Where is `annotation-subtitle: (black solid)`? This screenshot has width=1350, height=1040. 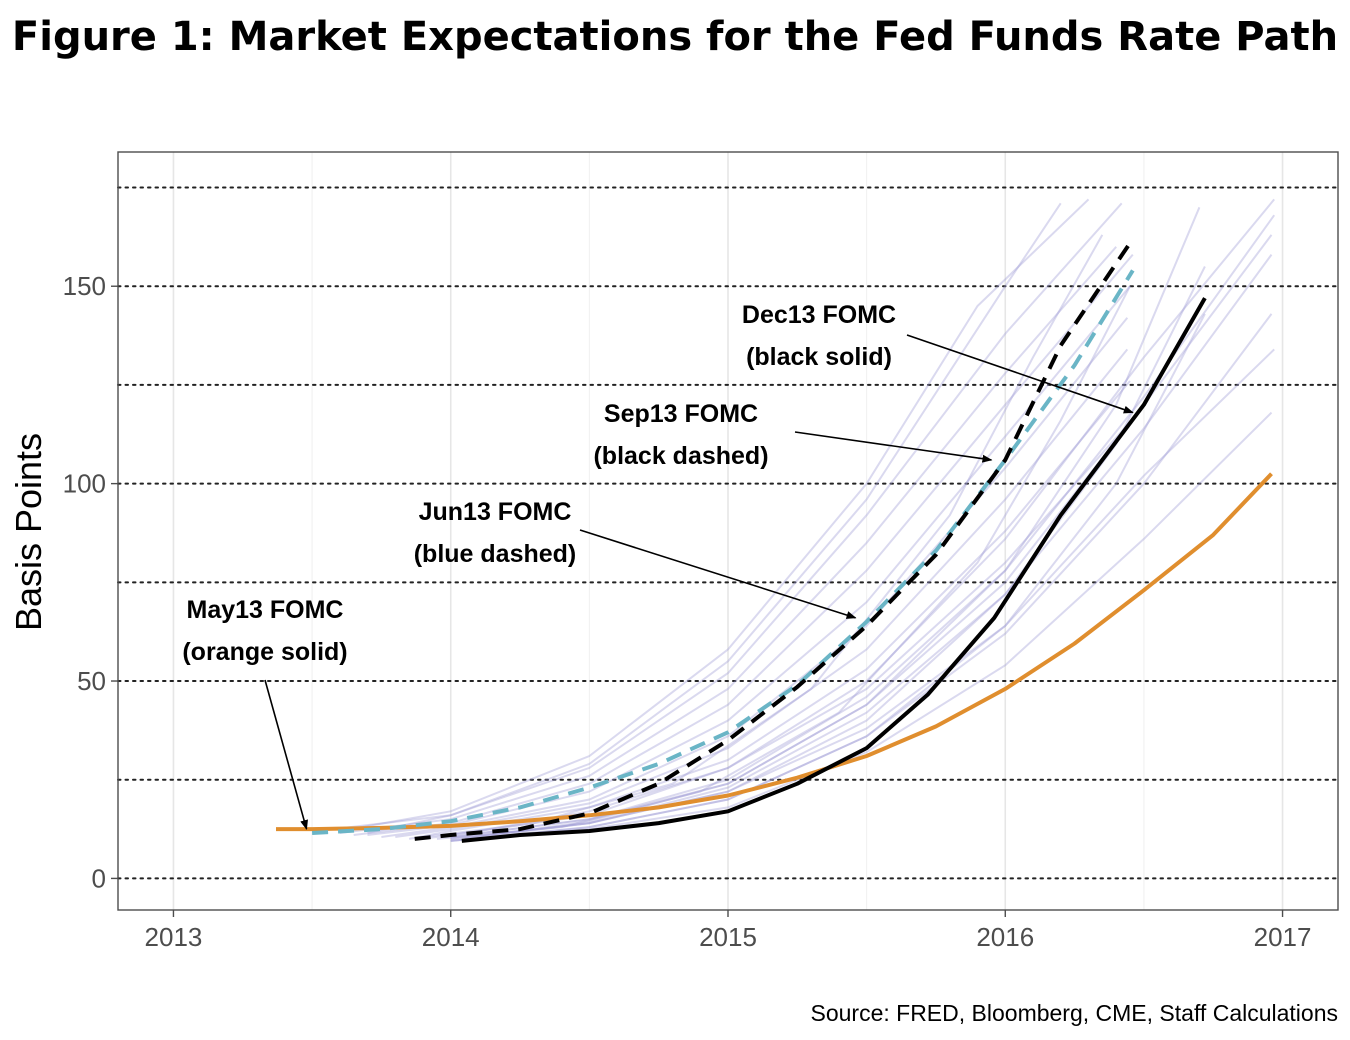
annotation-subtitle: (black solid) is located at coordinates (819, 357).